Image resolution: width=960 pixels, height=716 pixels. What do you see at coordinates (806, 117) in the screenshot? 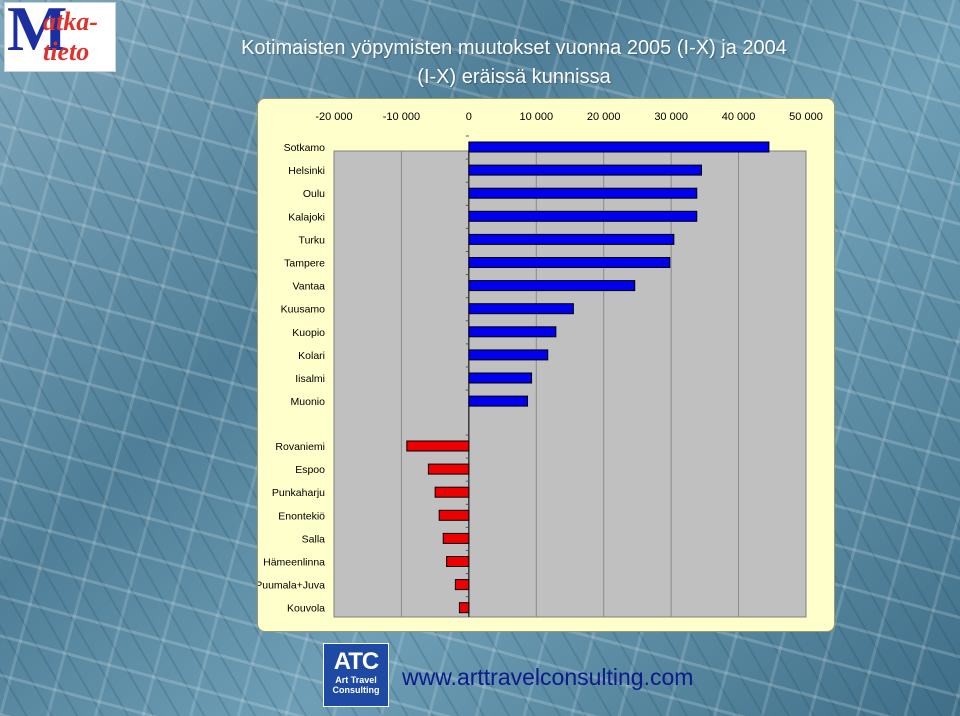
I see `x-tick-label: 50 000` at bounding box center [806, 117].